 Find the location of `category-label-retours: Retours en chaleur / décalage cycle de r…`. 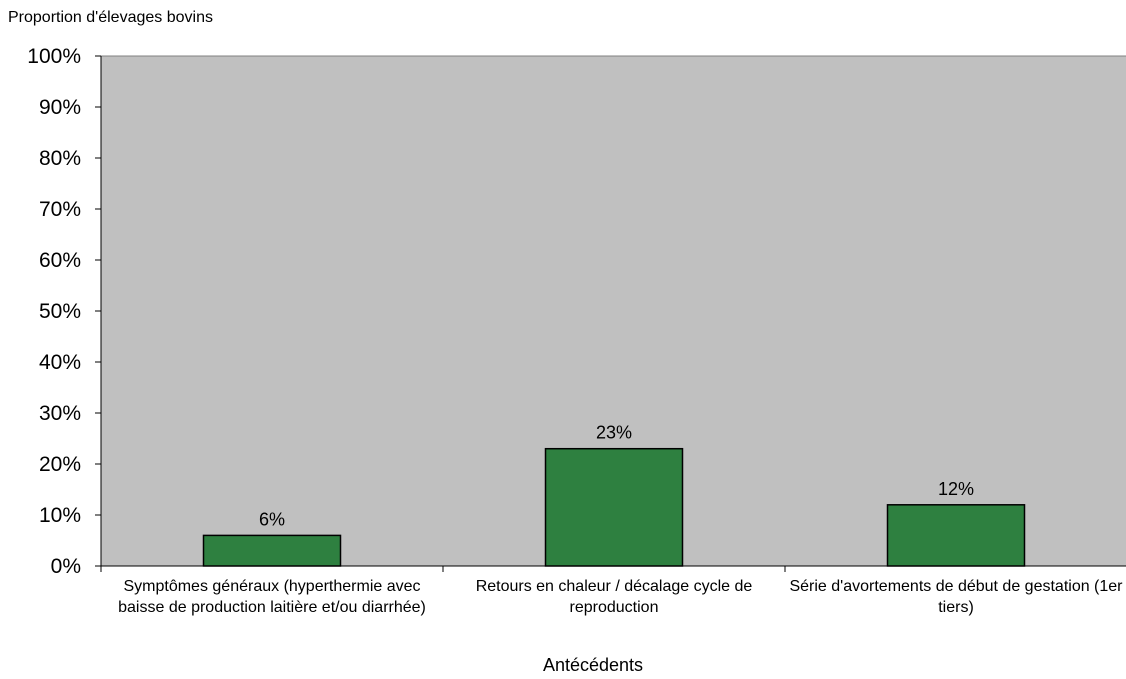

category-label-retours: Retours en chaleur / décalage cycle de r… is located at coordinates (614, 597).